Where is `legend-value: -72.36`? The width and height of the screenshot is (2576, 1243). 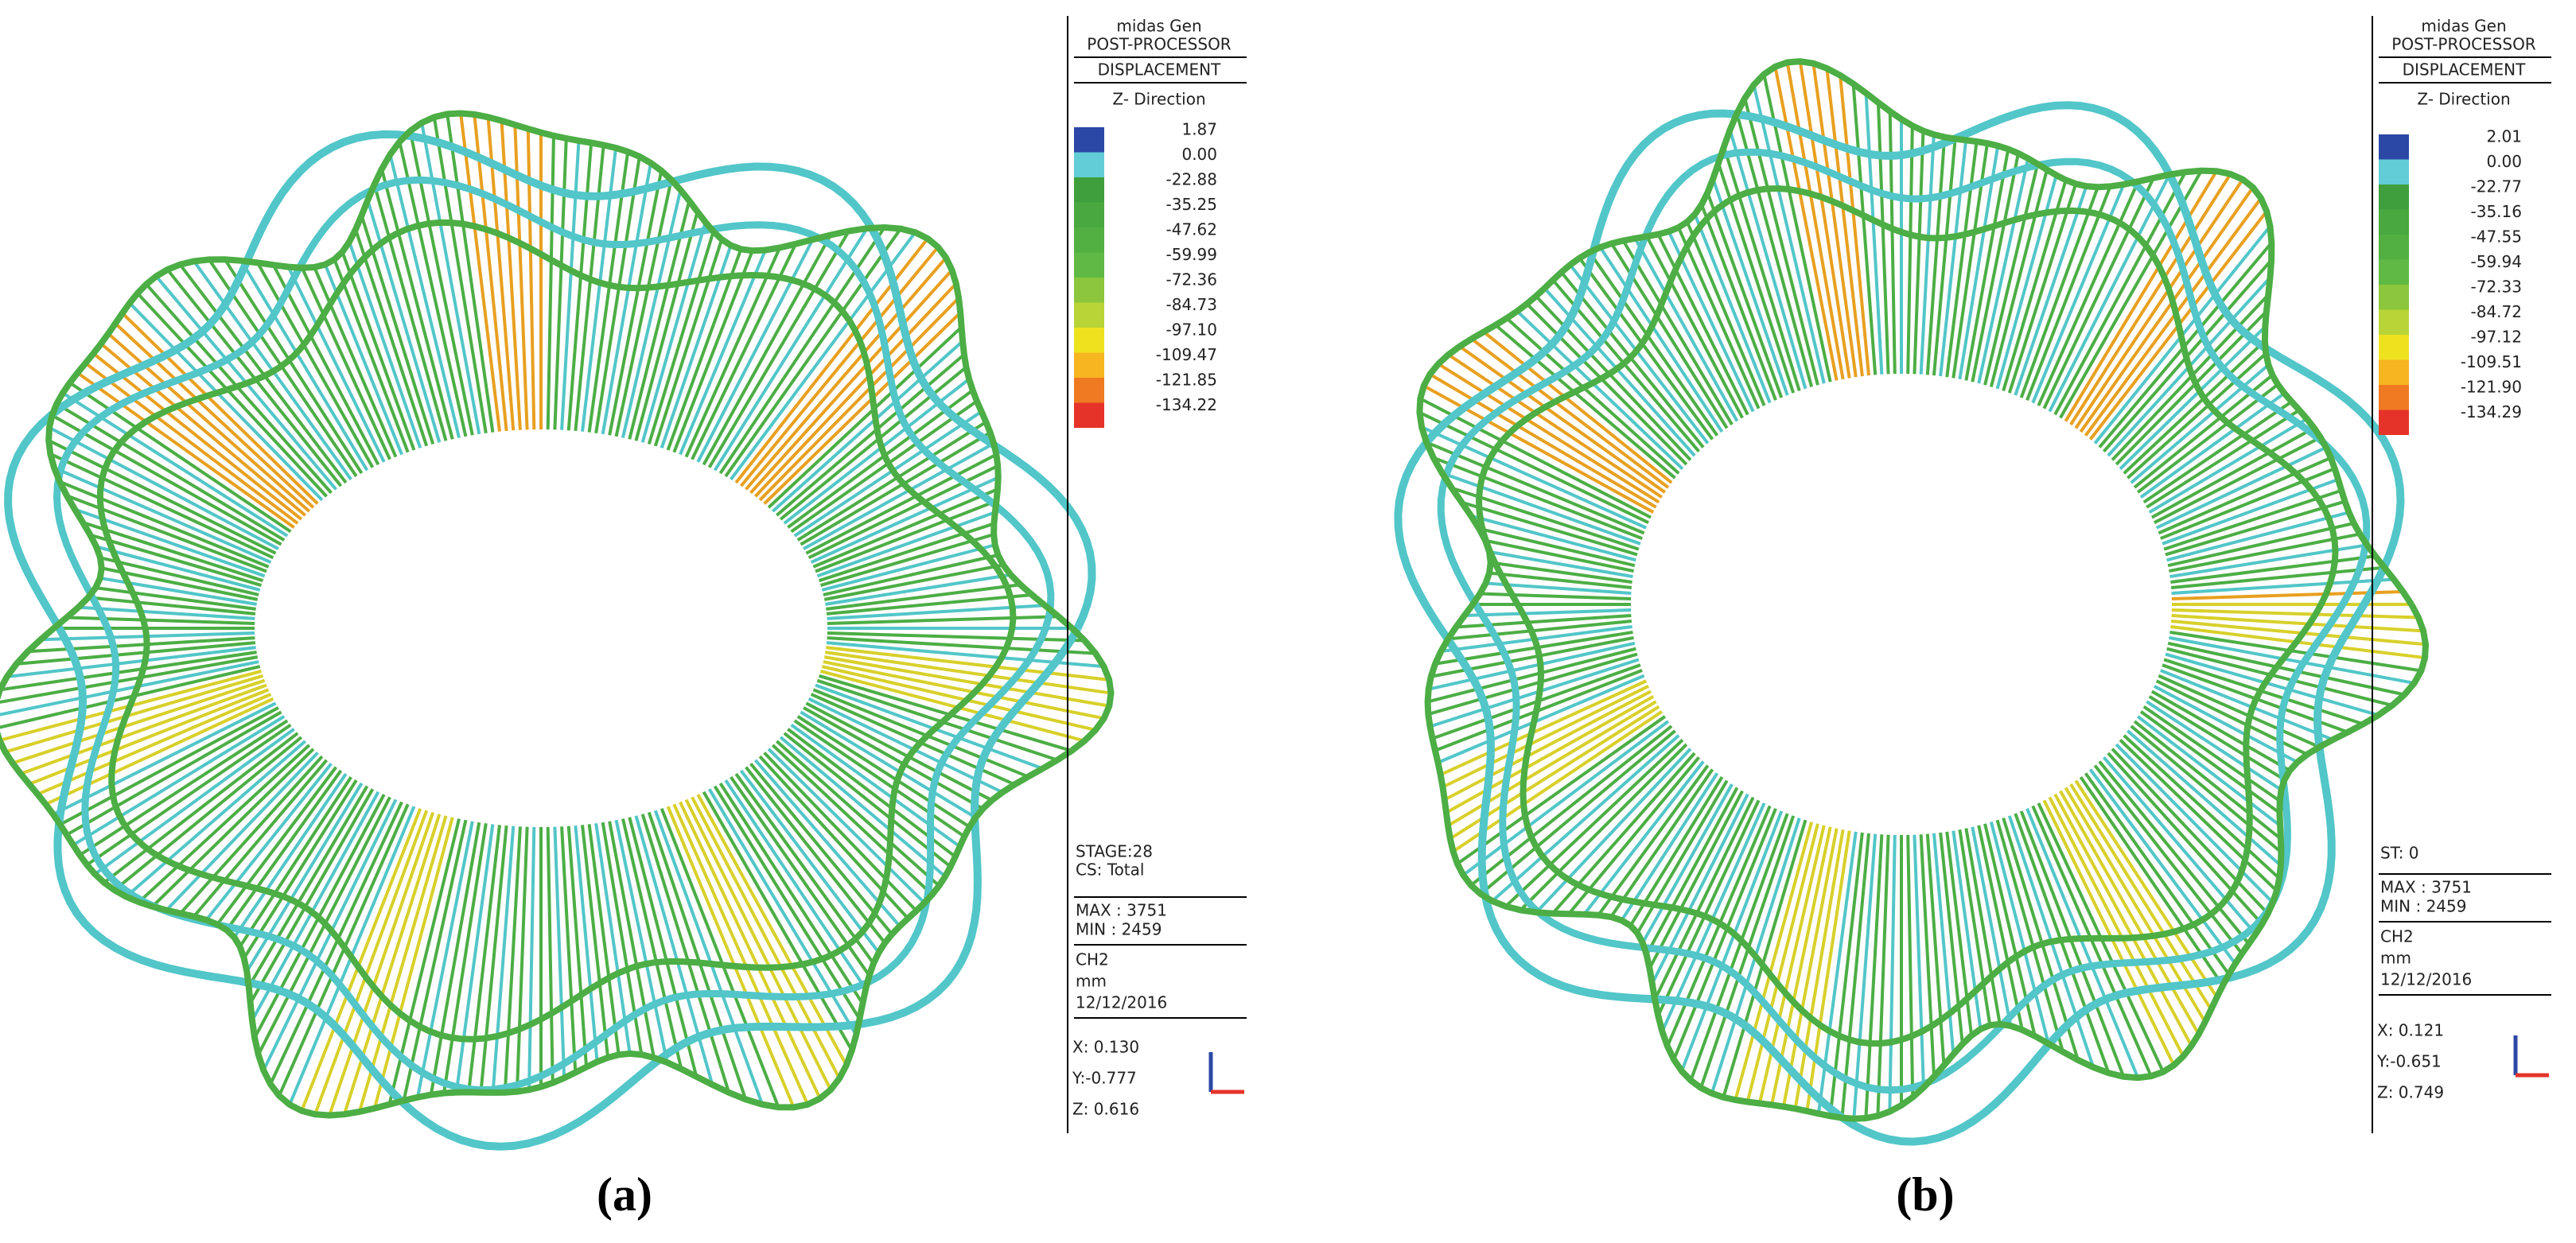
legend-value: -72.36 is located at coordinates (1191, 279).